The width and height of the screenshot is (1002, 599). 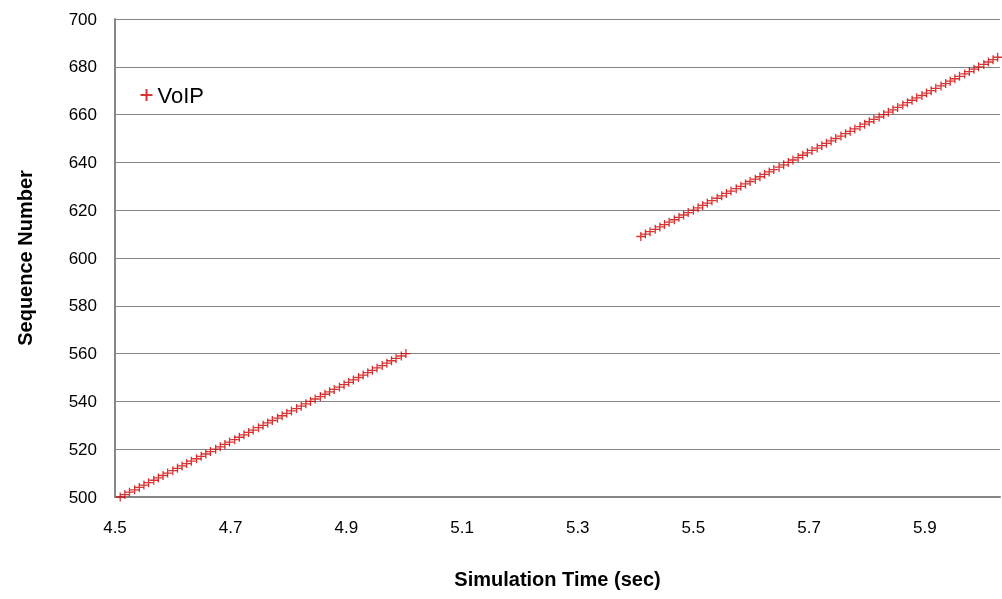 What do you see at coordinates (82, 497) in the screenshot?
I see `y-tick-label: 500` at bounding box center [82, 497].